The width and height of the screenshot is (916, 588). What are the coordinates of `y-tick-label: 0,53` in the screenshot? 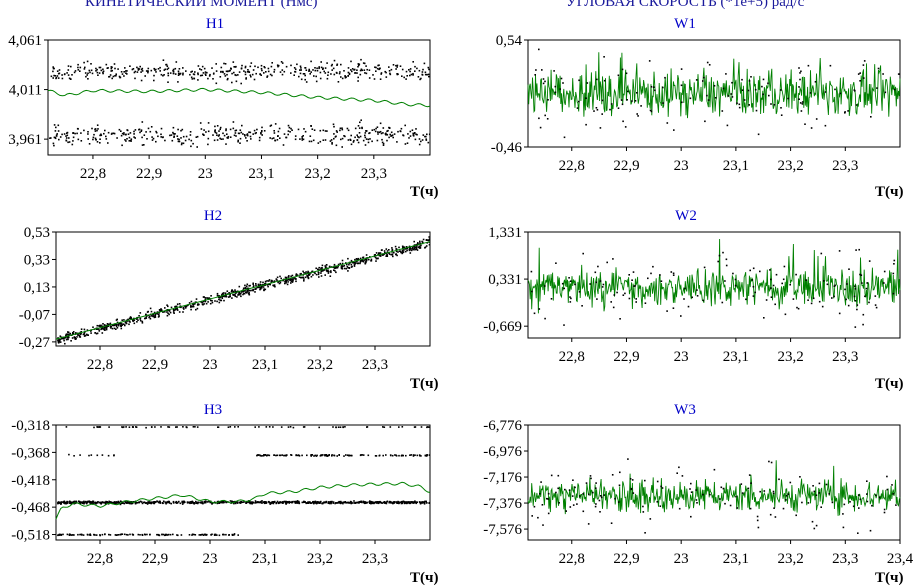 It's located at (37, 233).